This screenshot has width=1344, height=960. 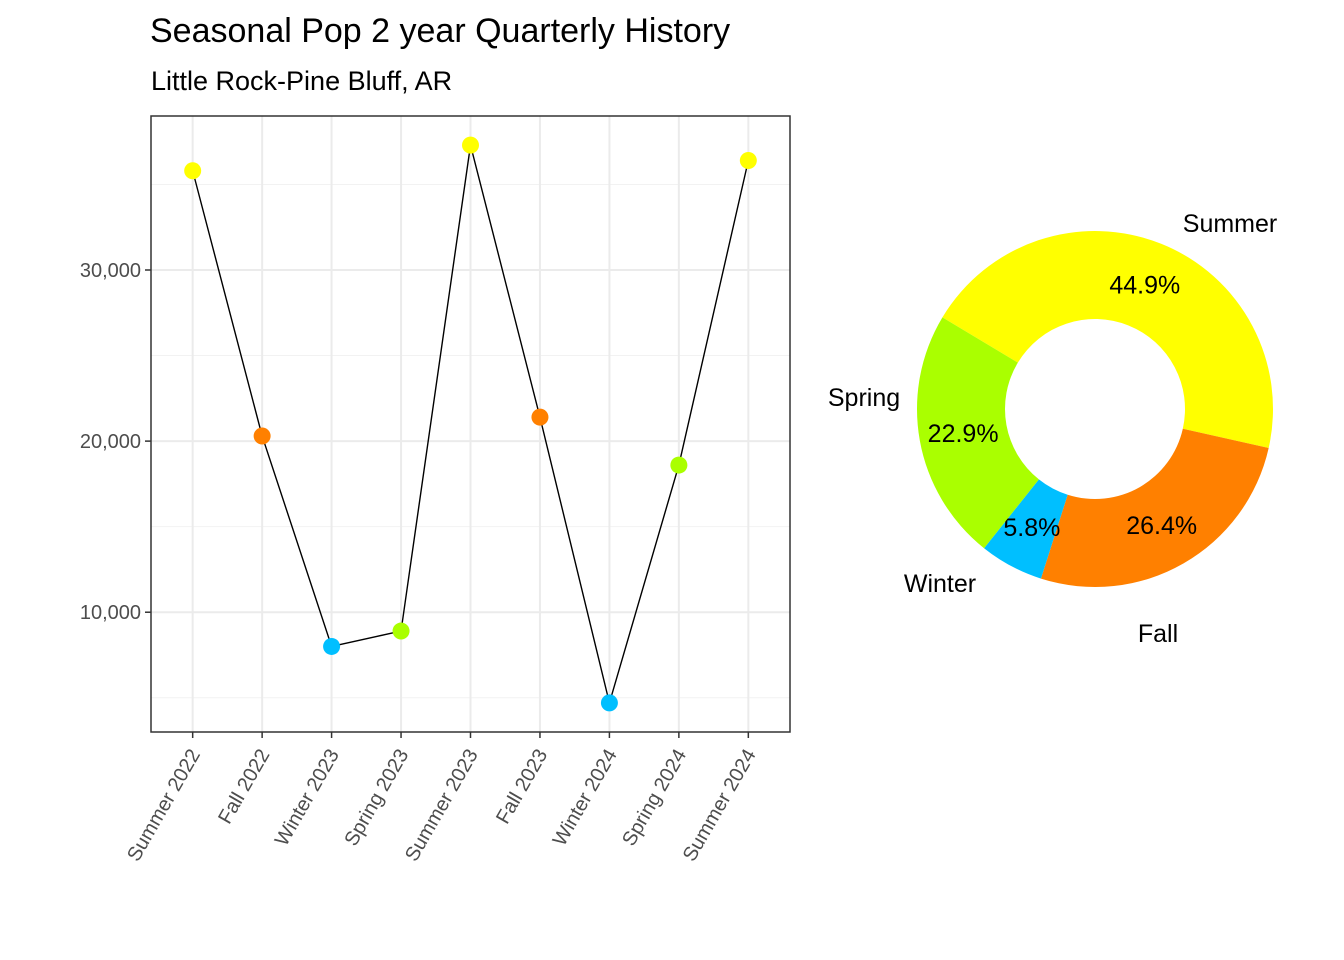 What do you see at coordinates (440, 31) in the screenshot?
I see `chart-title: Seasonal Pop 2 year Quarterly History` at bounding box center [440, 31].